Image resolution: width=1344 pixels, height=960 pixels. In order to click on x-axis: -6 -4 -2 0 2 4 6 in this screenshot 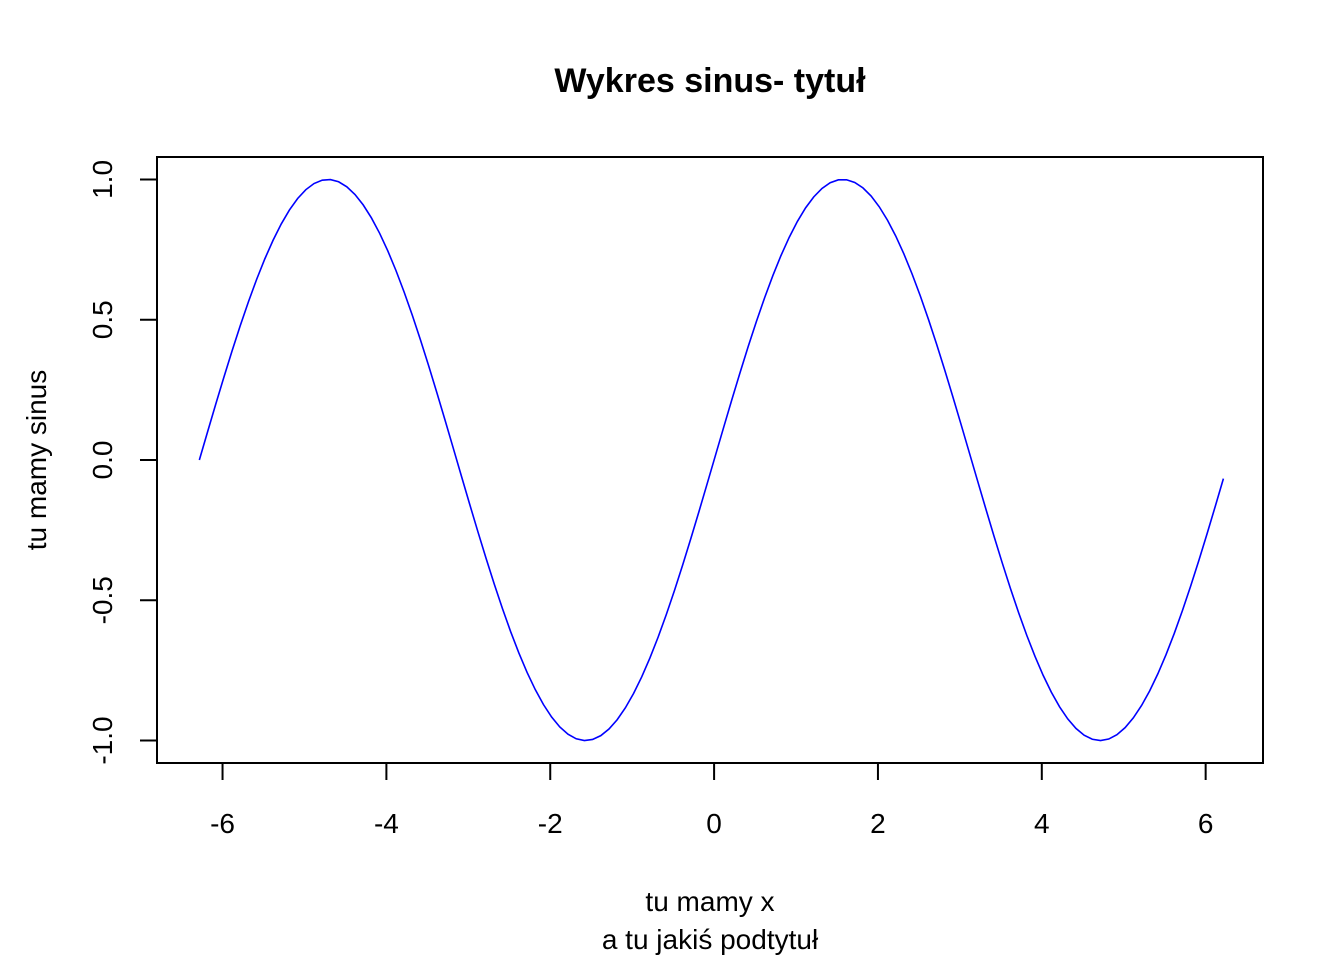, I will do `click(712, 800)`.